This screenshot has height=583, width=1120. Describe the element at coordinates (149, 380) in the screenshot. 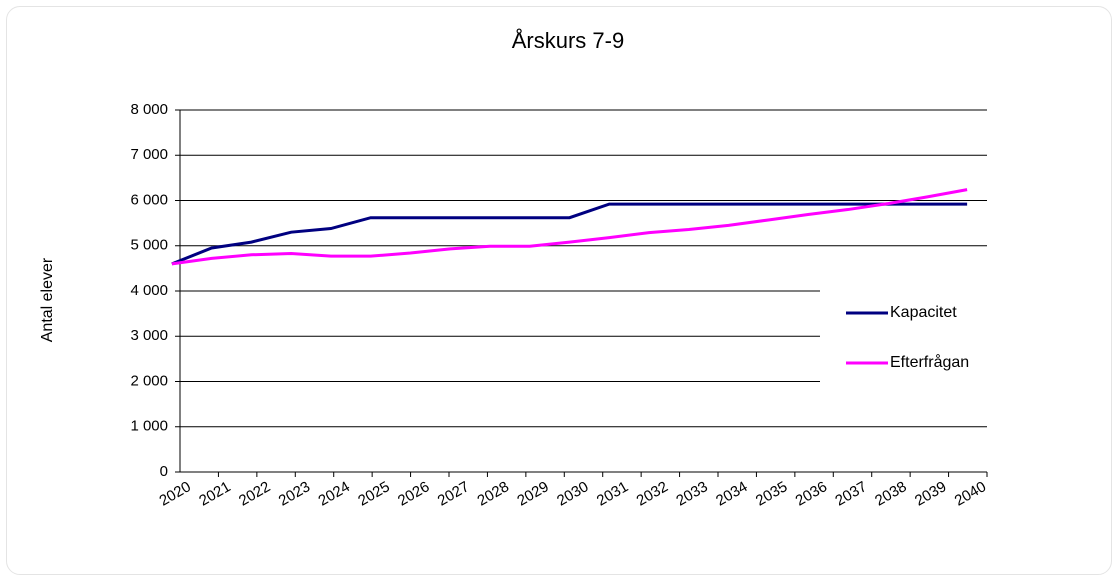

I see `y-tick-label: 2 000` at that location.